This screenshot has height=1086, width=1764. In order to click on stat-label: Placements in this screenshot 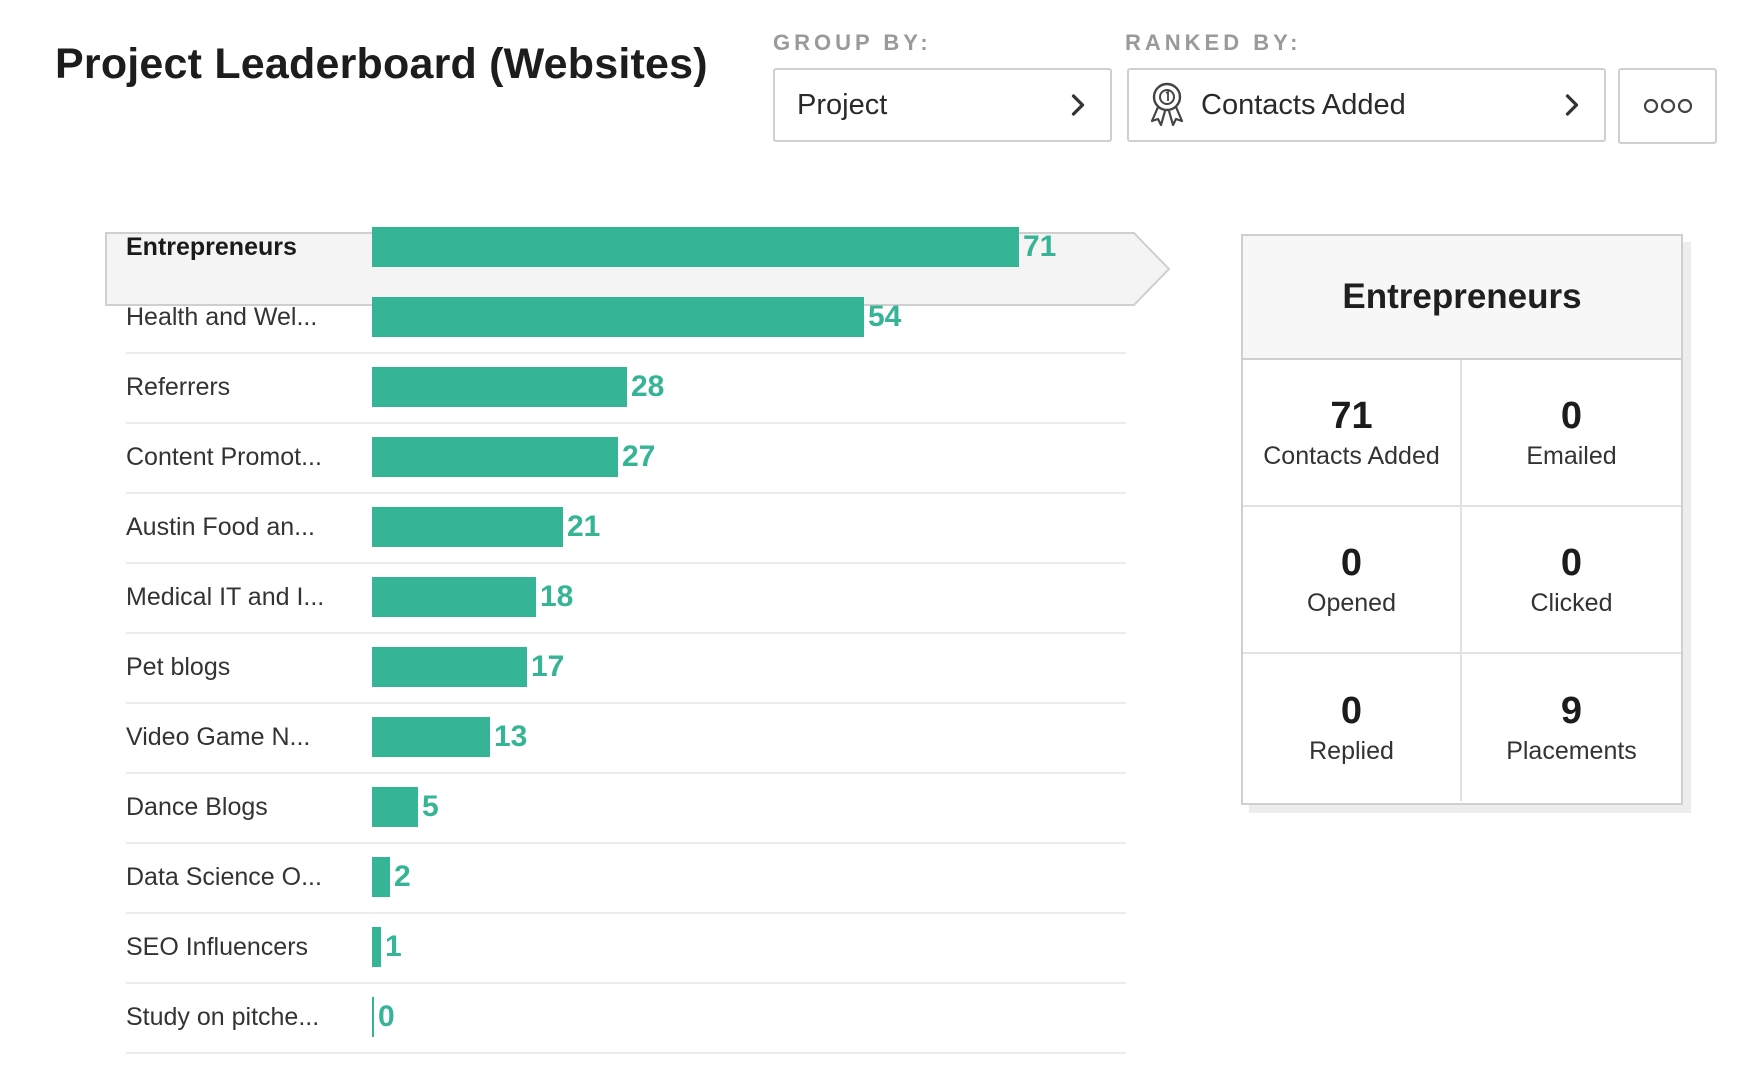, I will do `click(1571, 751)`.